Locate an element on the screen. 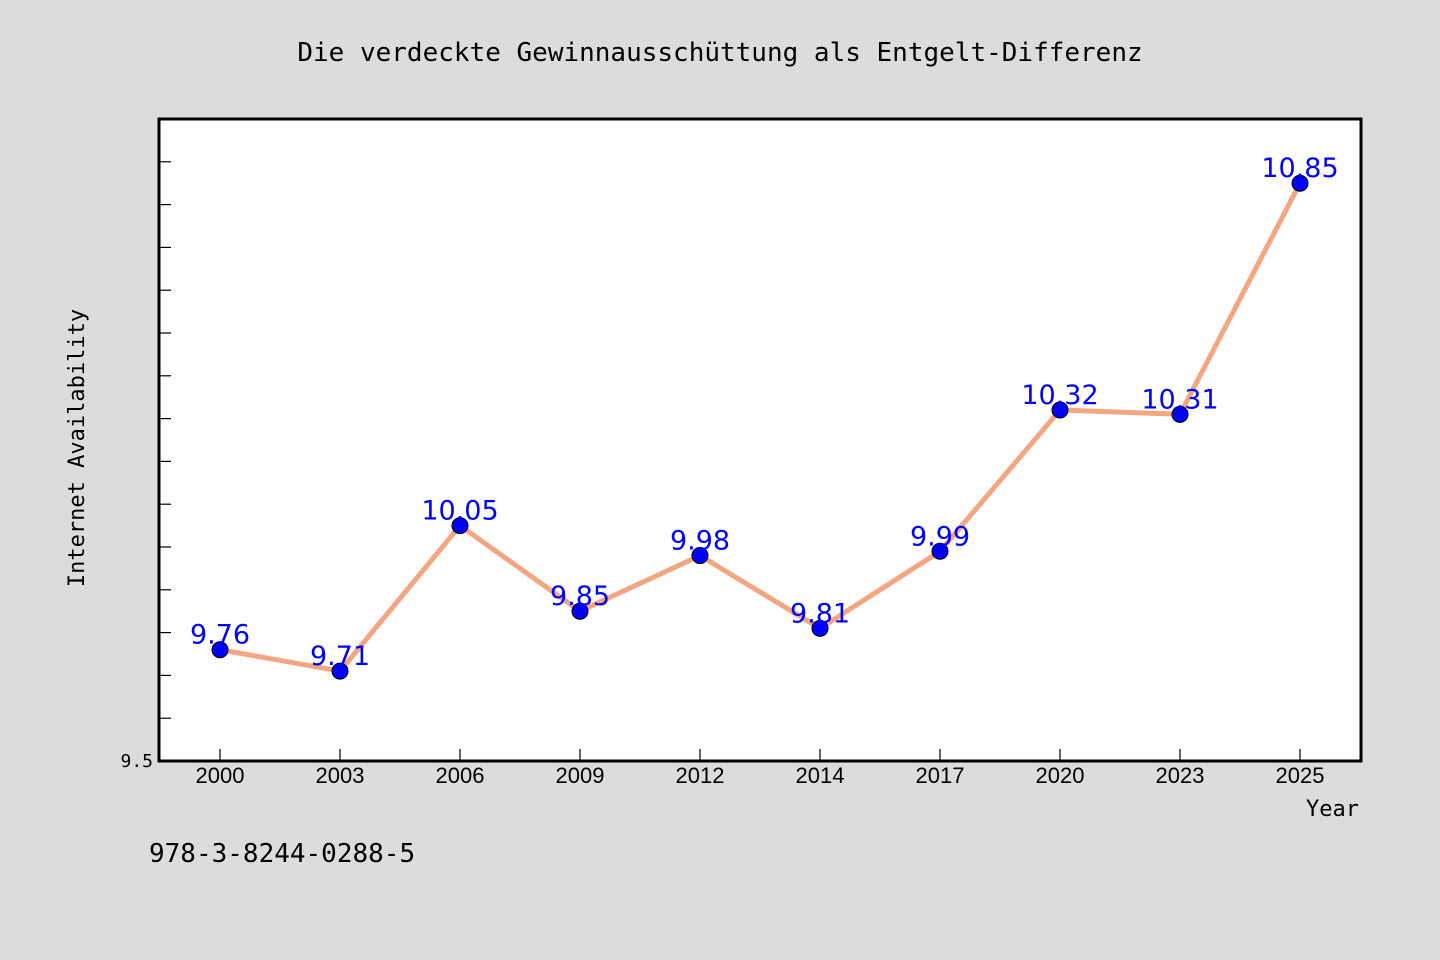 This screenshot has width=1440, height=960. x-tick-label: 2000 is located at coordinates (220, 775).